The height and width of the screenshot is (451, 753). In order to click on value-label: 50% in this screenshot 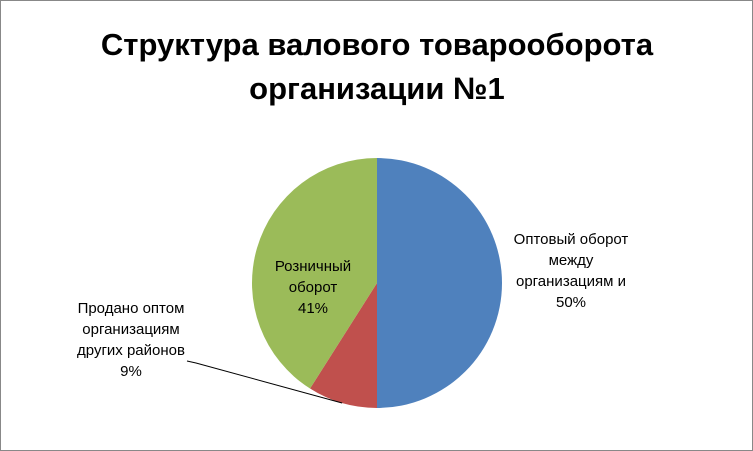, I will do `click(571, 302)`.